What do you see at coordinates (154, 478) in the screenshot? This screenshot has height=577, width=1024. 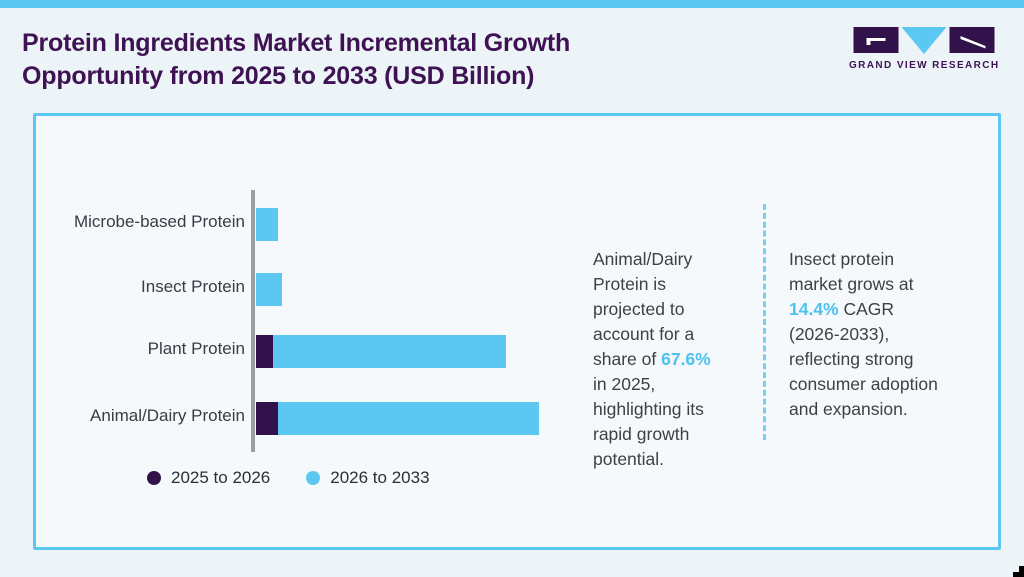 I see `legend-dot-purple-icon` at bounding box center [154, 478].